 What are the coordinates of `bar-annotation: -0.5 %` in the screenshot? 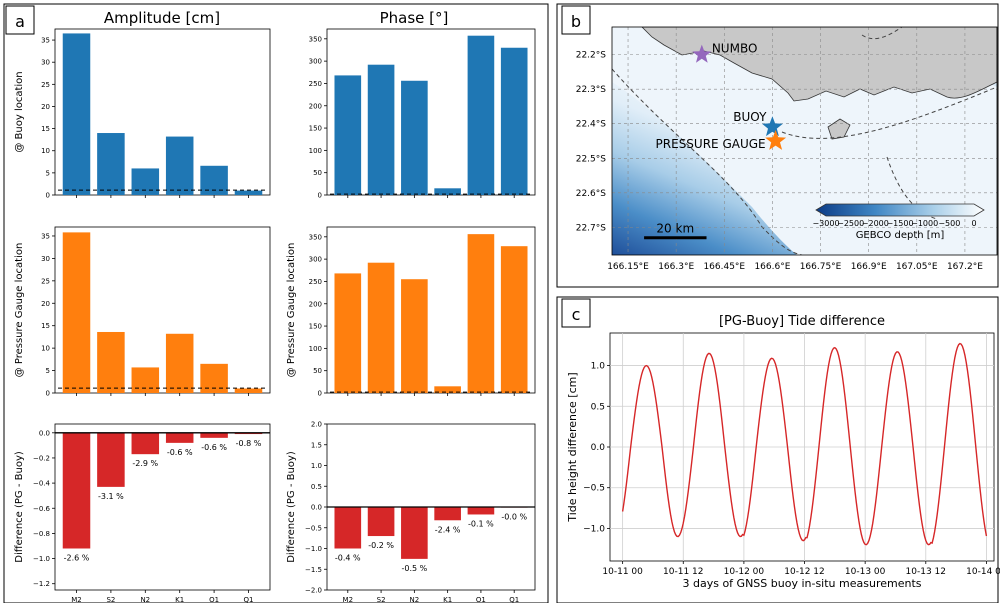 It's located at (414, 568).